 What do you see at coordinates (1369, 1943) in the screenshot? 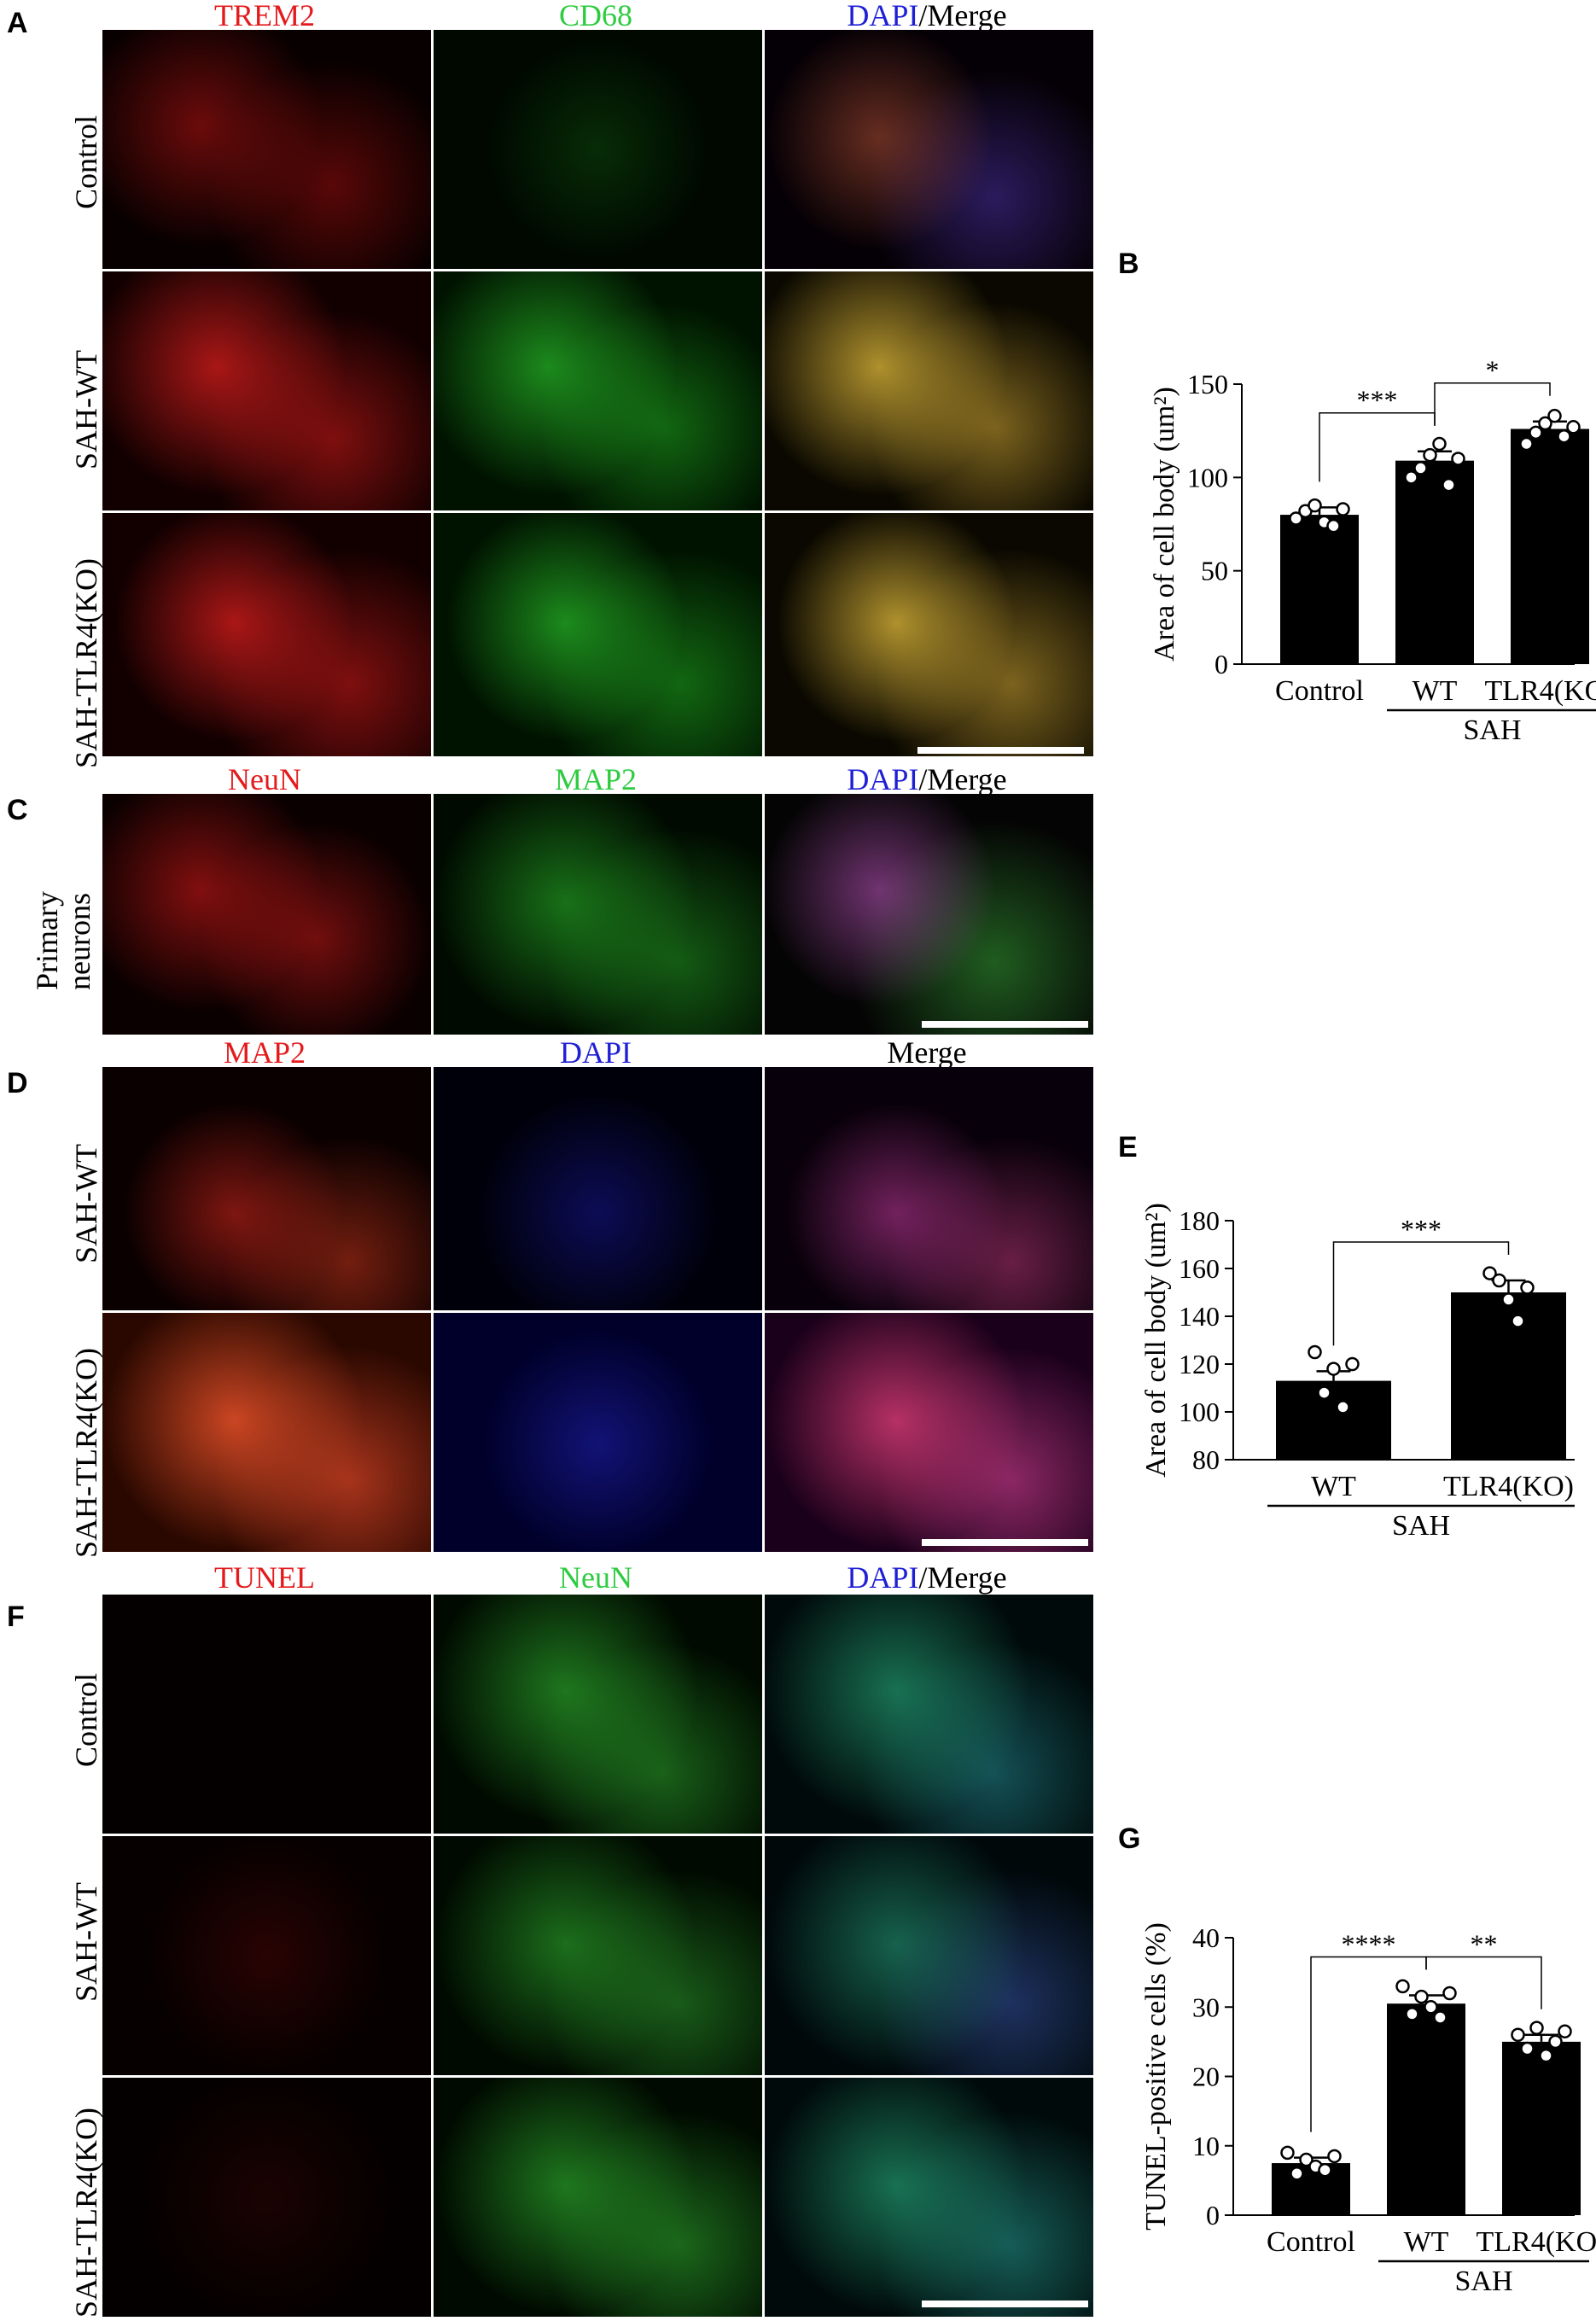
I see `significance-label: ****` at bounding box center [1369, 1943].